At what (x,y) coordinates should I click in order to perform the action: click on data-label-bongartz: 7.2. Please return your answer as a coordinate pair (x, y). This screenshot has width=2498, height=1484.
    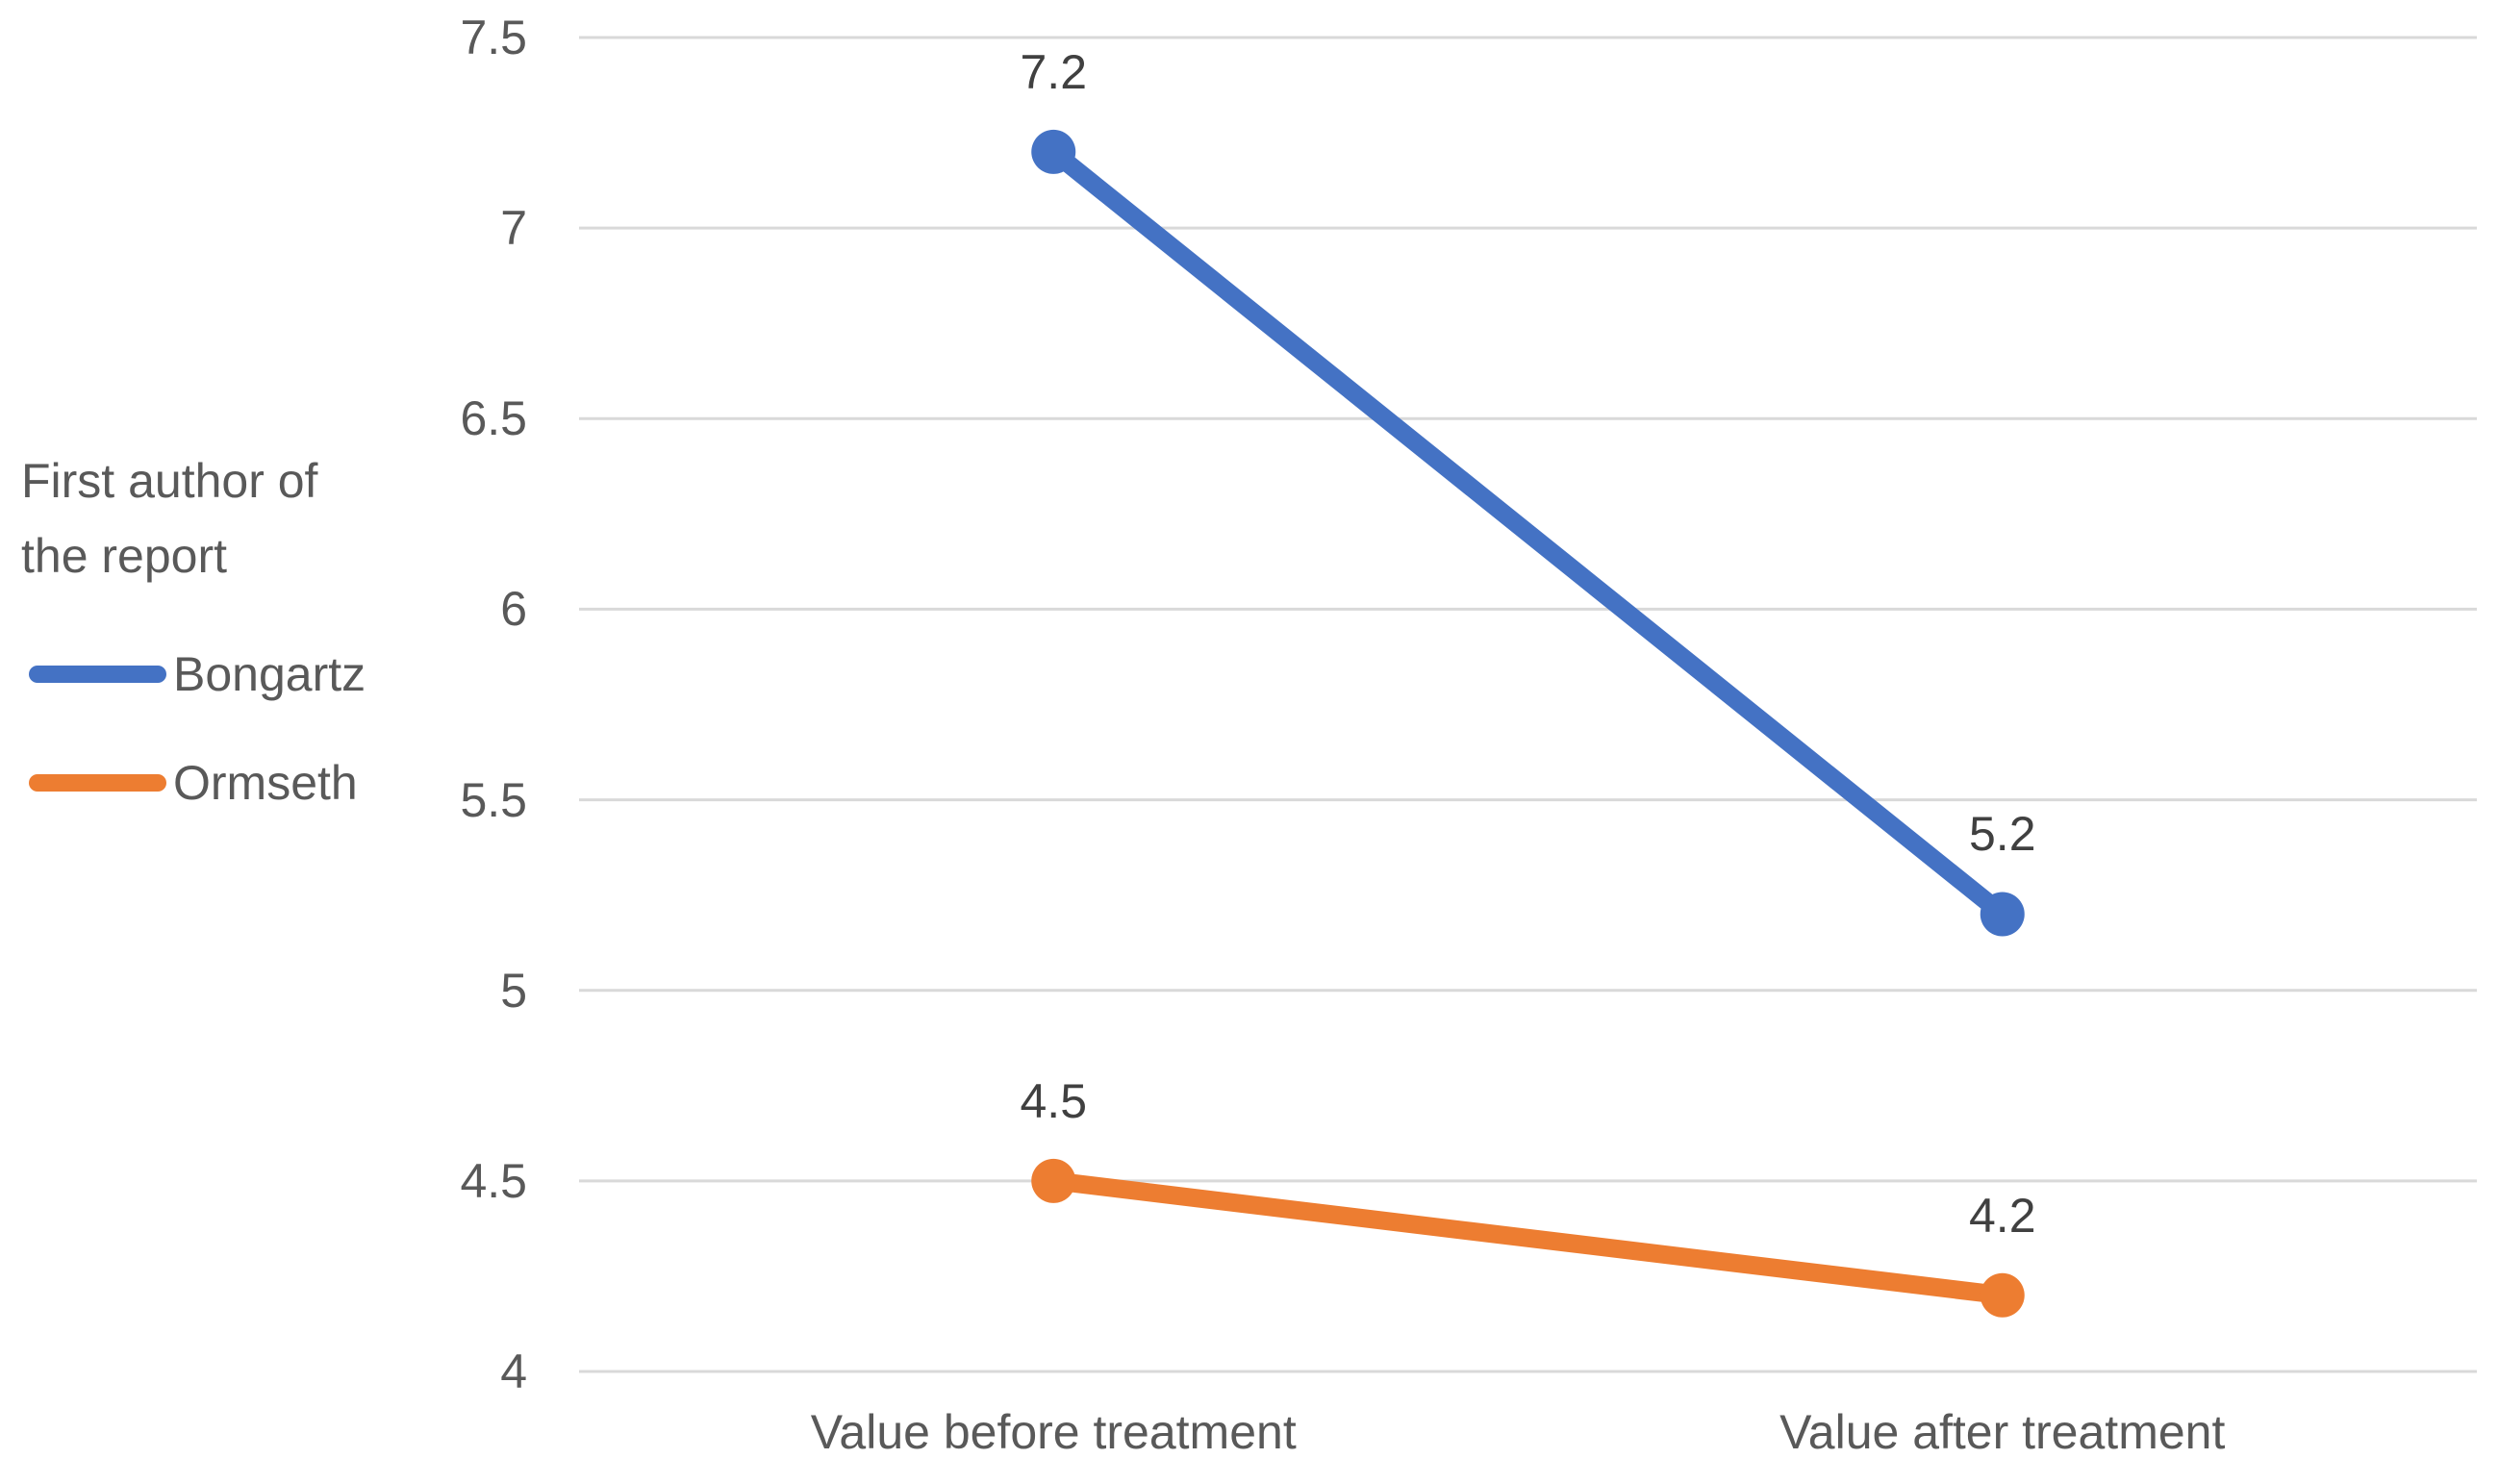
    Looking at the image, I should click on (1054, 71).